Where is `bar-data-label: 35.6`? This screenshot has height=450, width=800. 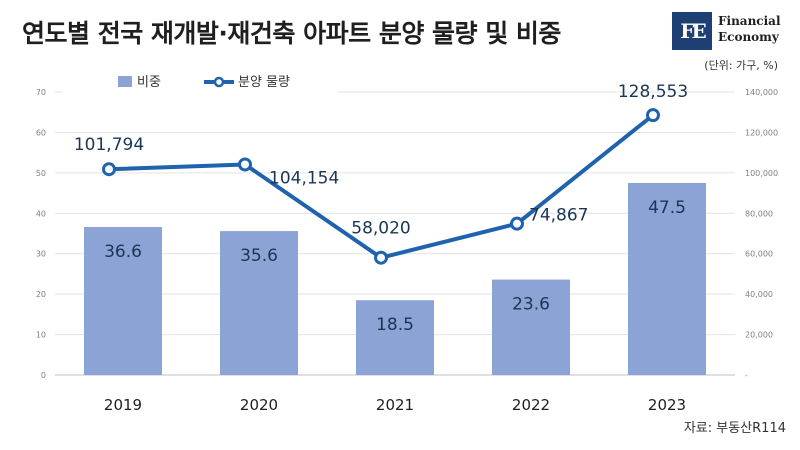 bar-data-label: 35.6 is located at coordinates (259, 256).